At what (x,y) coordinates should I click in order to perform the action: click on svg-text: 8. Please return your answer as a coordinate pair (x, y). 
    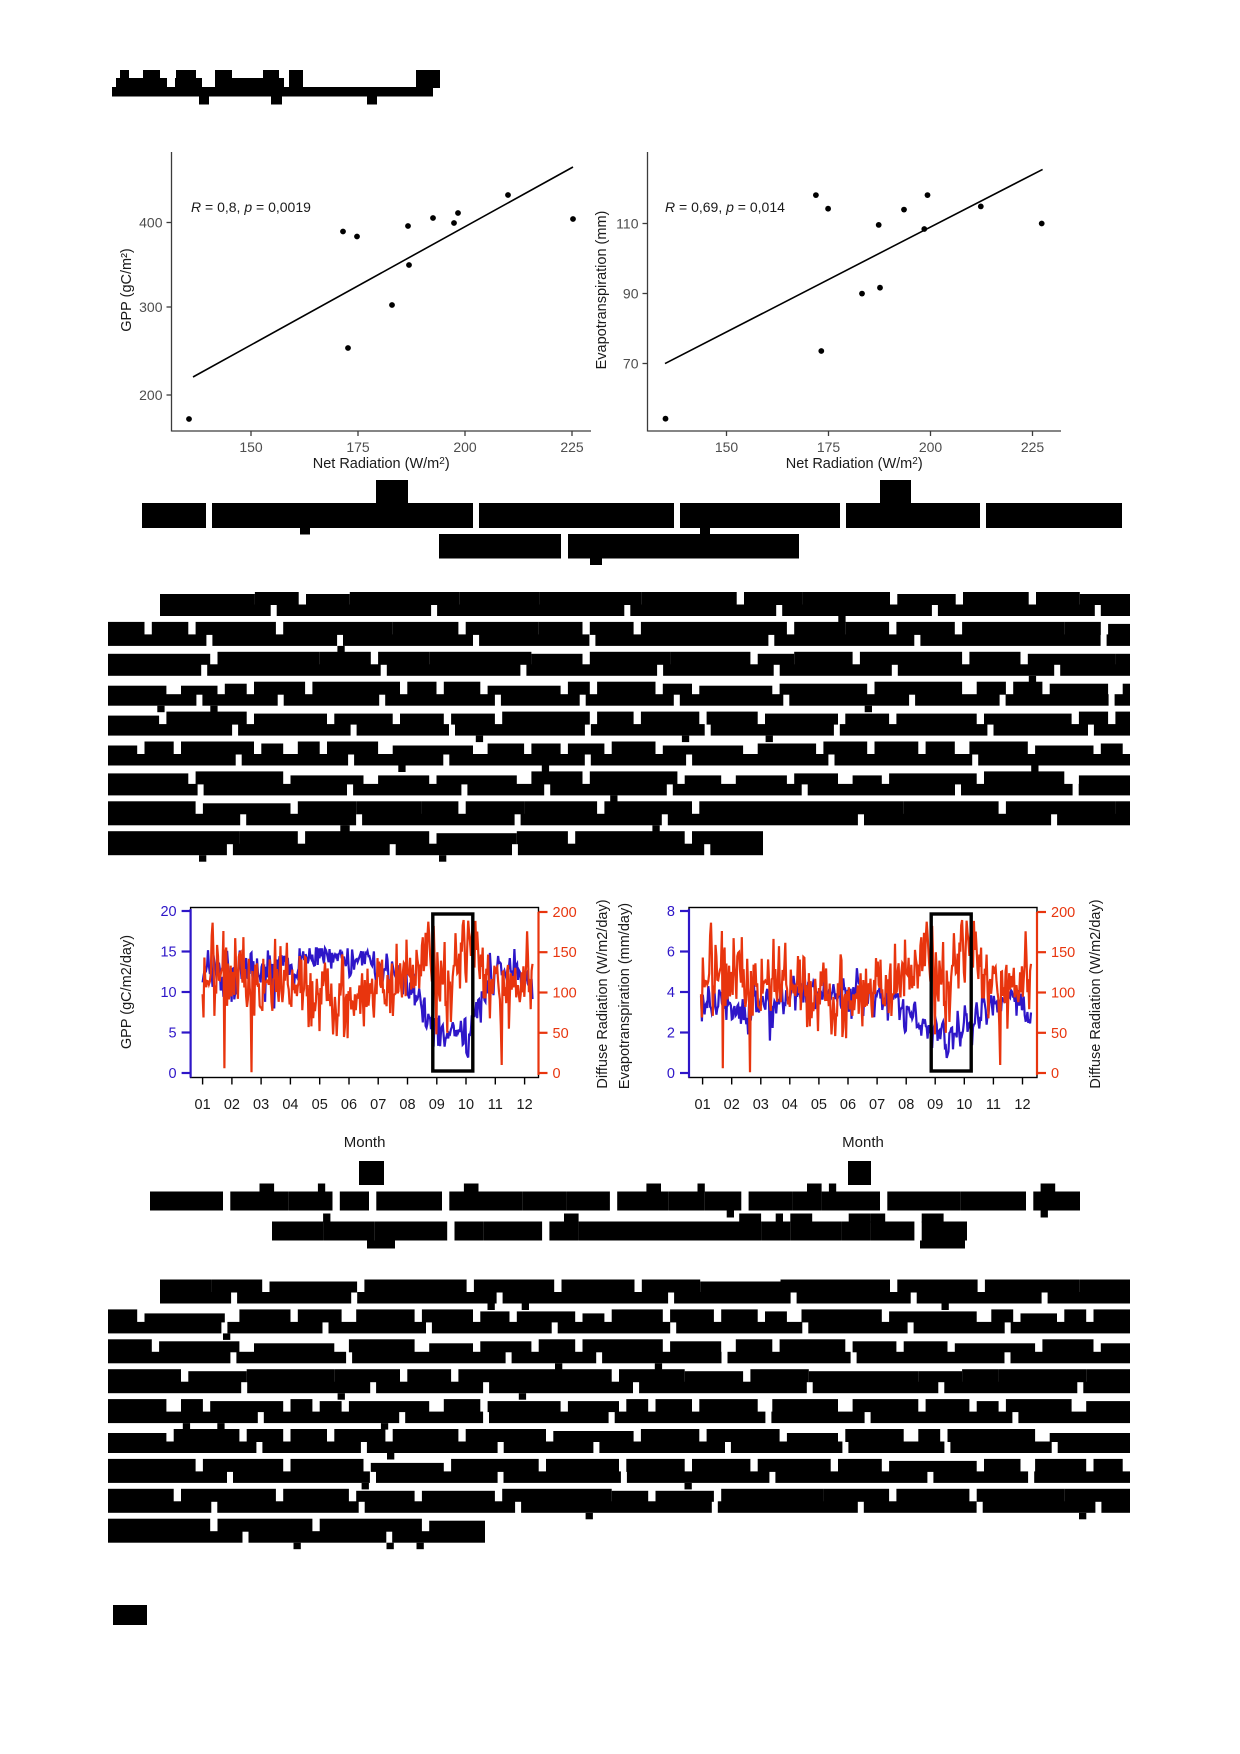
    Looking at the image, I should click on (671, 912).